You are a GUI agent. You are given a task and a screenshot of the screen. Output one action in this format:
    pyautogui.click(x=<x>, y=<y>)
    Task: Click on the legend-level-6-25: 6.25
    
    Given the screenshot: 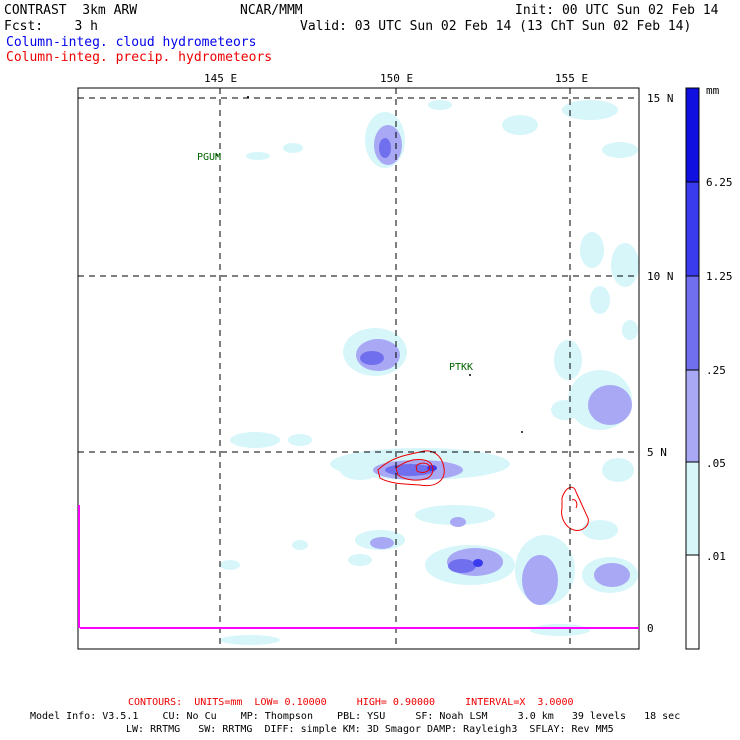 What is the action you would take?
    pyautogui.click(x=719, y=182)
    